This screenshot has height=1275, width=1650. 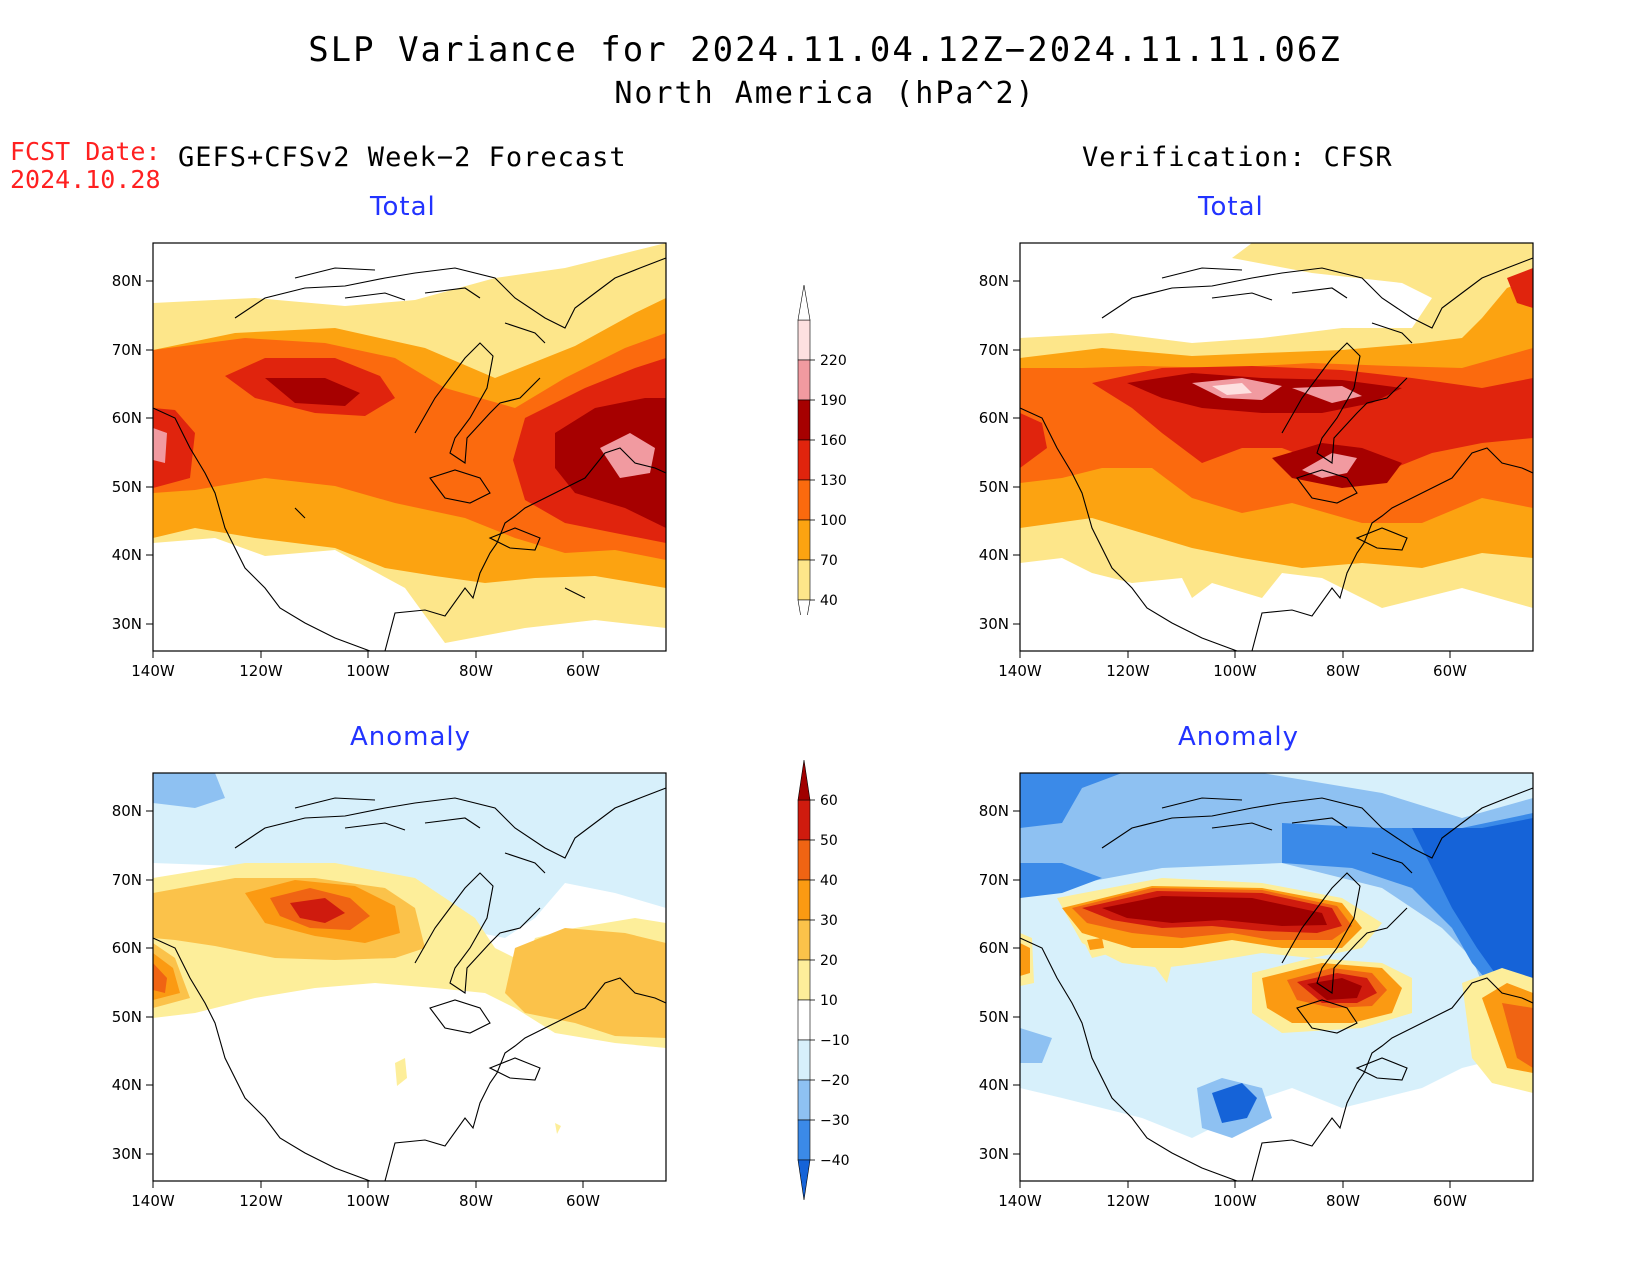 I want to click on panel-title-verification-anomaly: Anomaly, so click(x=1239, y=737).